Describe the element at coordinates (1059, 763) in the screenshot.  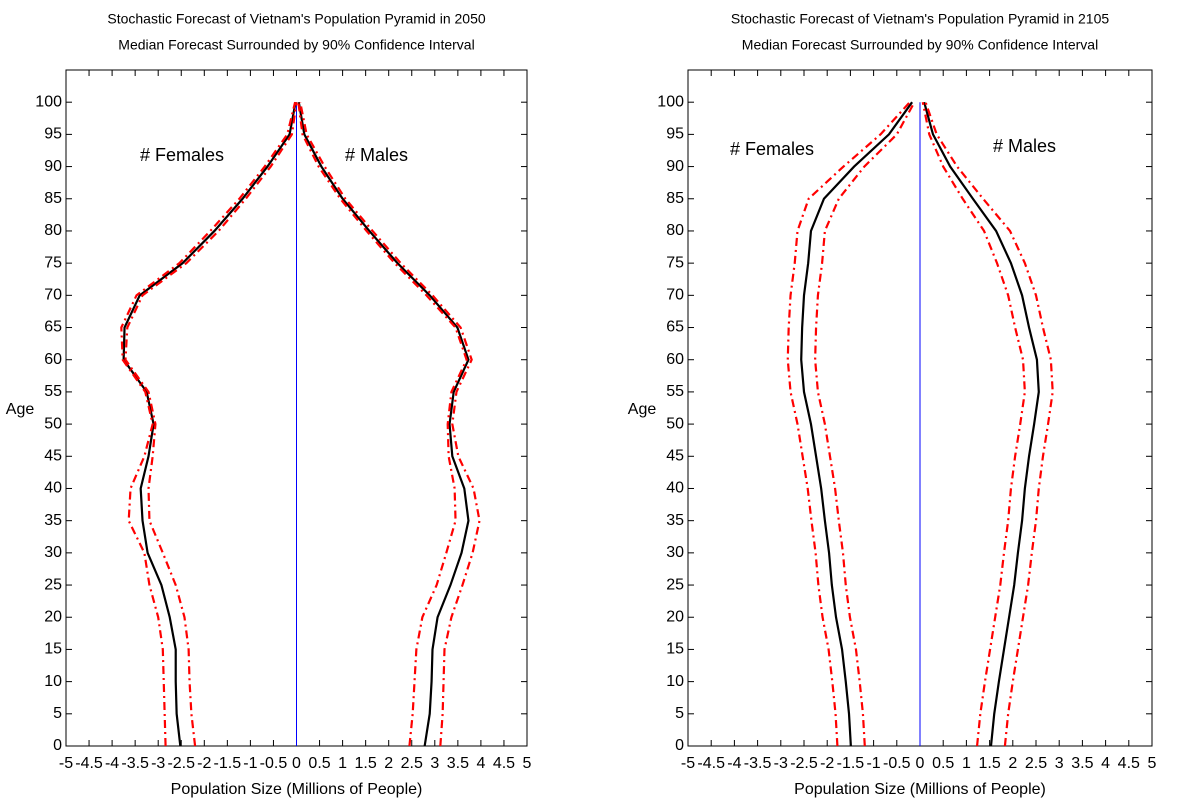
I see `x-tick-label: 3` at that location.